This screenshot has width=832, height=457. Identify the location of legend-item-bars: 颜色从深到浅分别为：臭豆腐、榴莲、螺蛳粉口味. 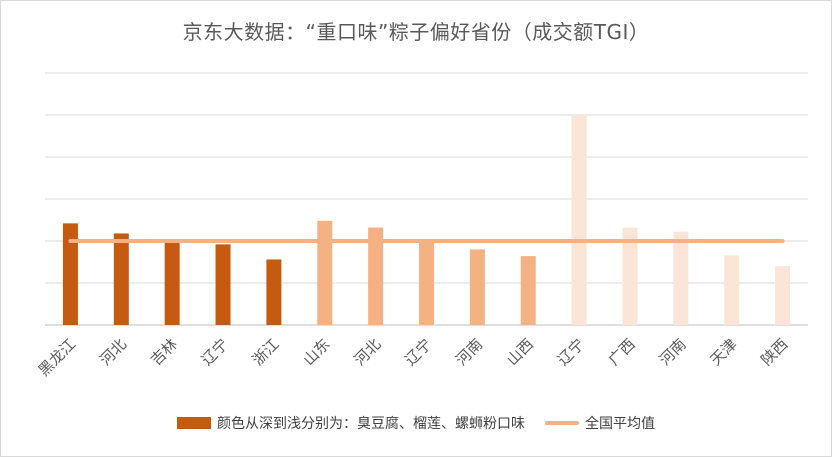
(351, 423).